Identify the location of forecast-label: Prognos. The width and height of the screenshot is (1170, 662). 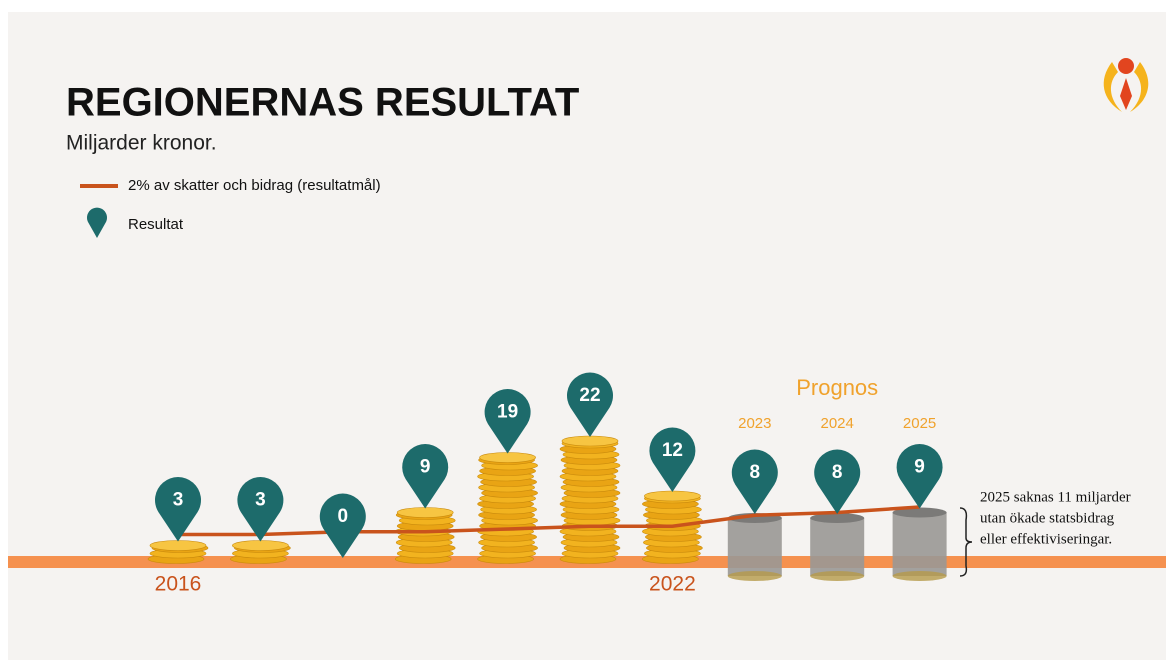
(837, 387).